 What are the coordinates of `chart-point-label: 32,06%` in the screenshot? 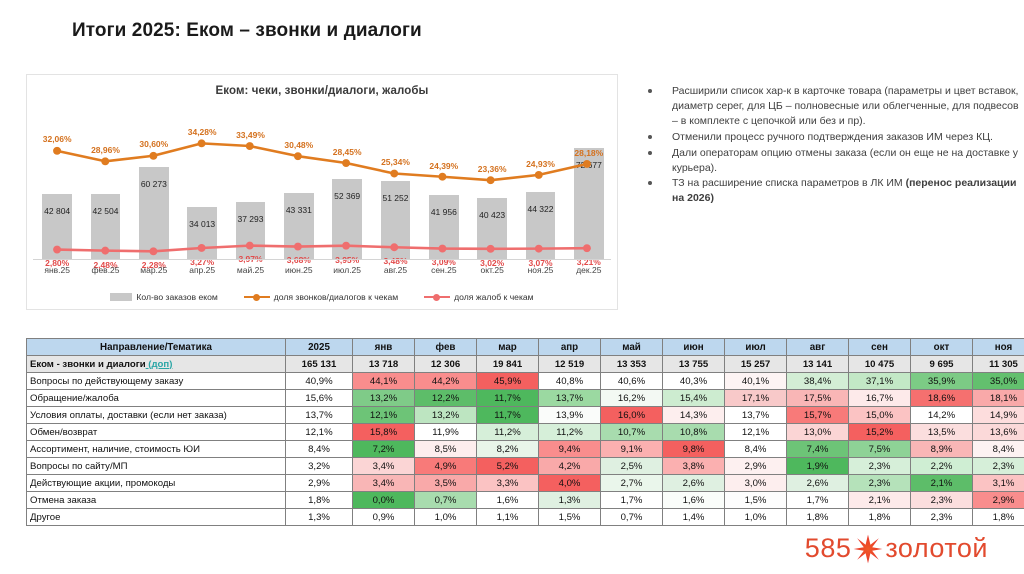 It's located at (57, 139).